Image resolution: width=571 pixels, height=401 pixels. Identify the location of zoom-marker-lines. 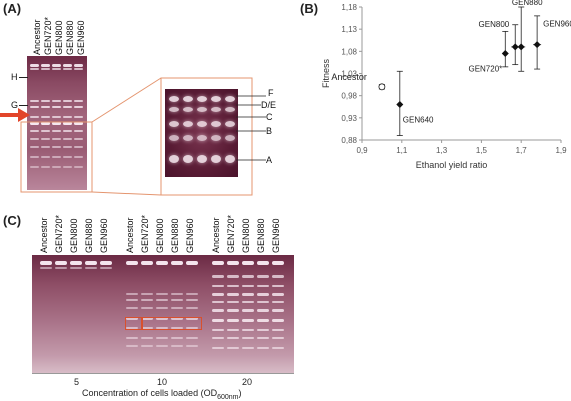
(251, 128).